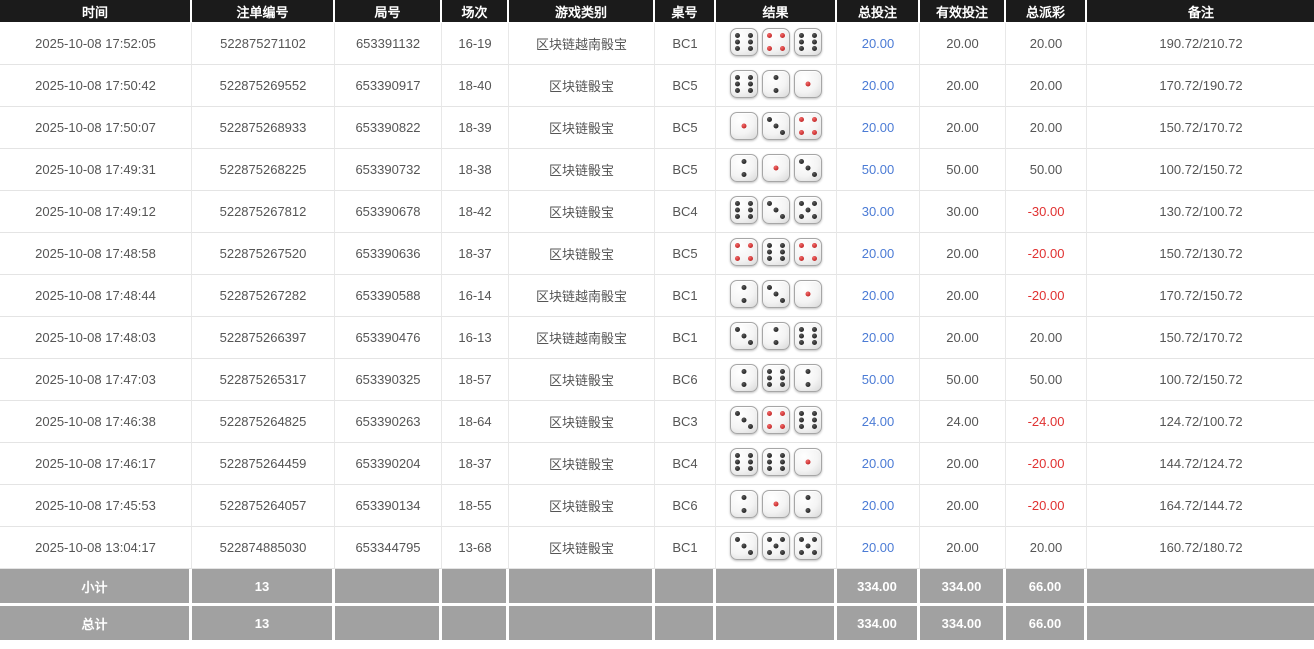 The image size is (1314, 649). I want to click on summary-cell-table_no, so click(685, 624).